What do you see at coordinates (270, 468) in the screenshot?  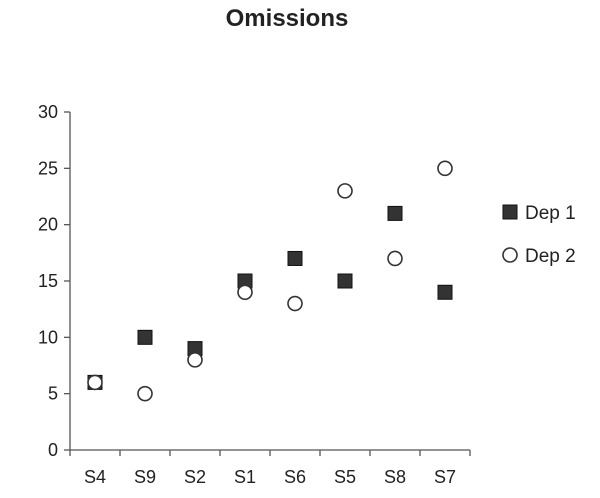 I see `x-axis-ticks: S4 S9 S2 S1 S6 S5 S8 S7` at bounding box center [270, 468].